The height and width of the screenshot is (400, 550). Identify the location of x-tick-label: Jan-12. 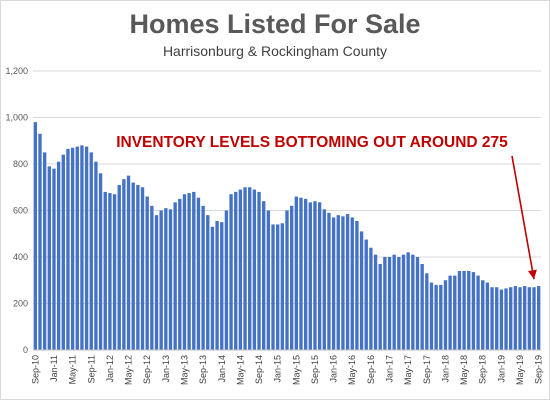
(110, 369).